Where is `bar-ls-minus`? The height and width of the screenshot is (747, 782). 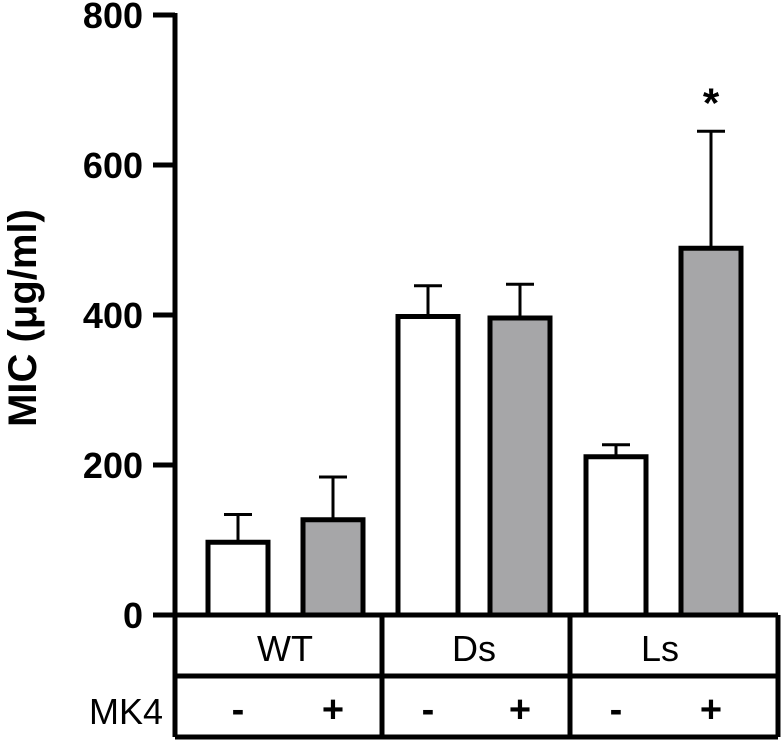 bar-ls-minus is located at coordinates (616, 536).